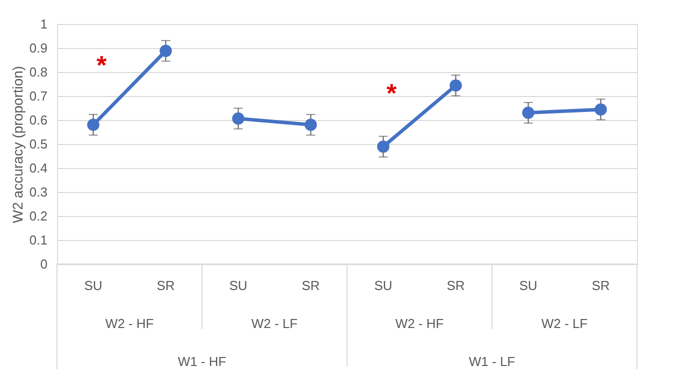 The image size is (689, 385). What do you see at coordinates (44, 24) in the screenshot?
I see `y-tick-label: 1` at bounding box center [44, 24].